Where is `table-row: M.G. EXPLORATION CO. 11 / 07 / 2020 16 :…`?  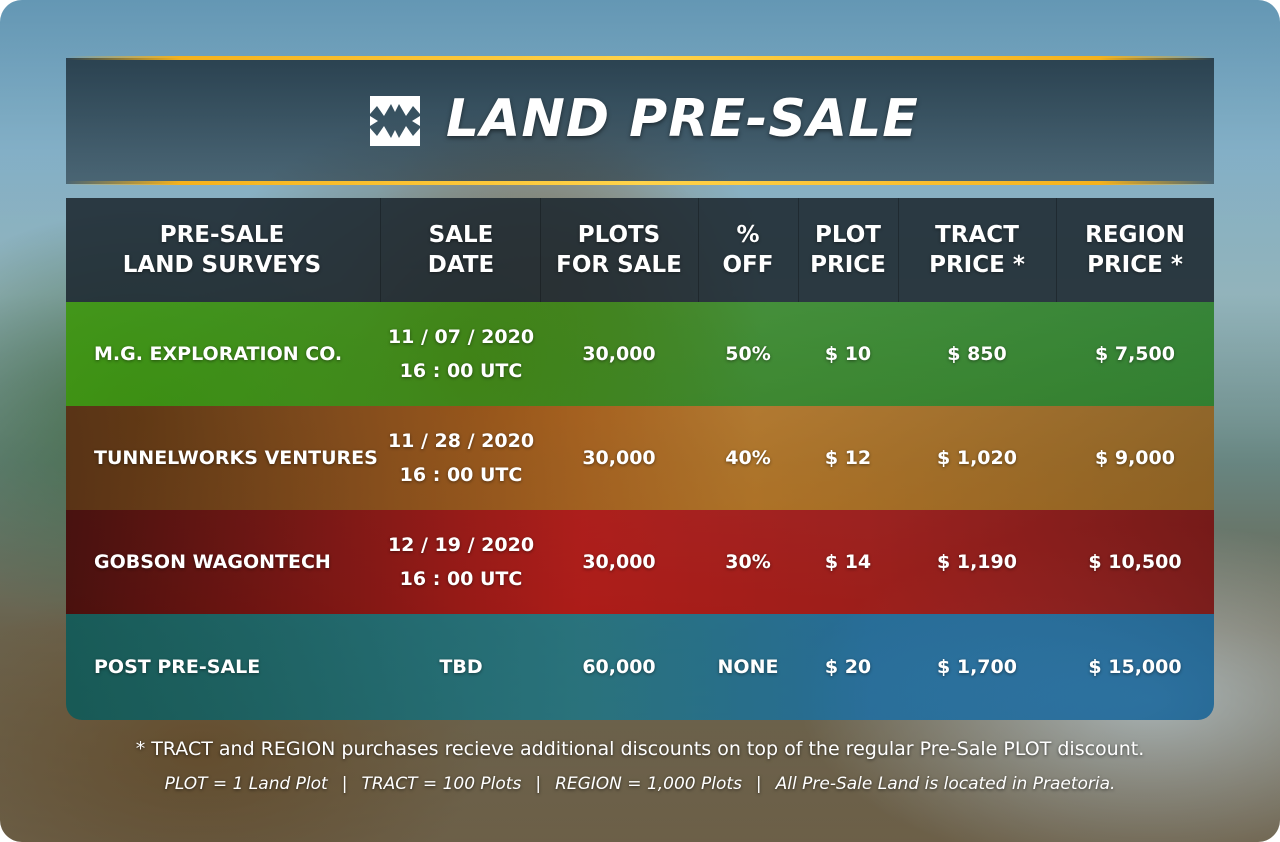
table-row: M.G. EXPLORATION CO. 11 / 07 / 2020 16 :… is located at coordinates (640, 354).